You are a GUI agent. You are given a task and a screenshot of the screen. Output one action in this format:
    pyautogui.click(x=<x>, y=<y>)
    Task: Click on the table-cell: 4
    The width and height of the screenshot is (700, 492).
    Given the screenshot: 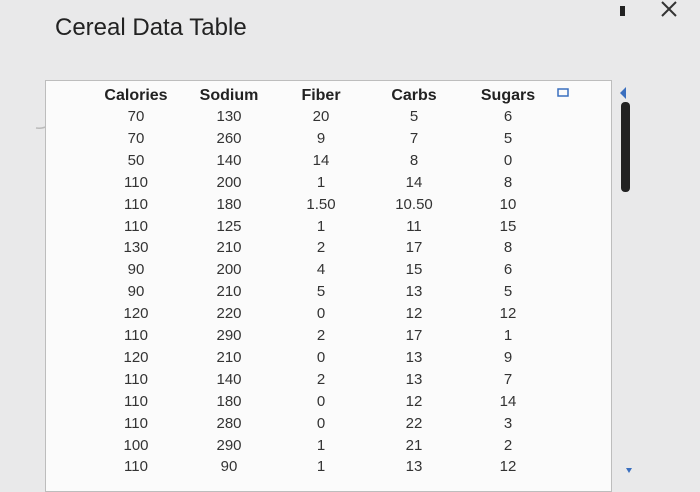 What is the action you would take?
    pyautogui.click(x=321, y=270)
    